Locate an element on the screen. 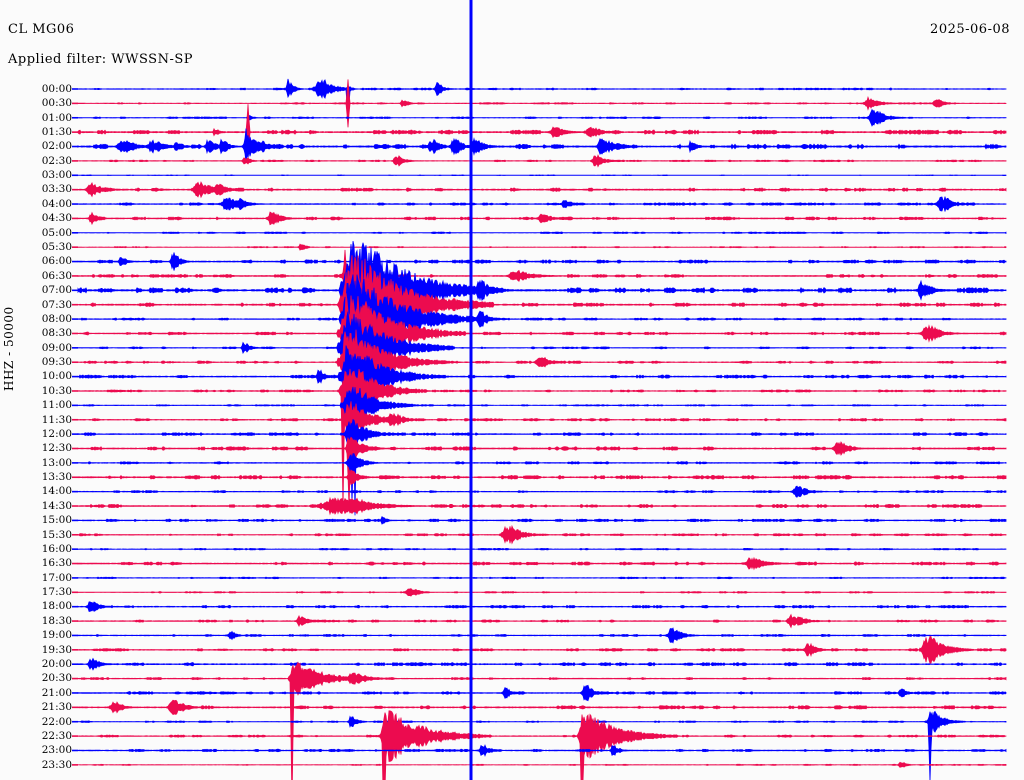  time-label: 16:00 is located at coordinates (56, 548).